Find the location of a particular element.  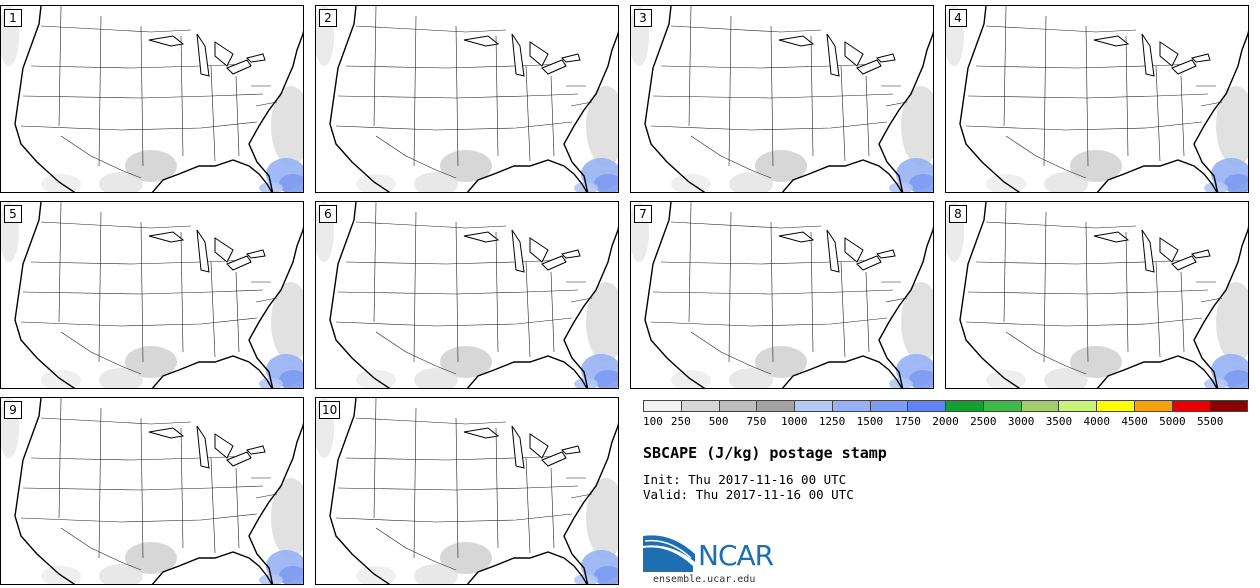

init-time: Init: Thu 2017-11-16 00 UTC is located at coordinates (745, 479).